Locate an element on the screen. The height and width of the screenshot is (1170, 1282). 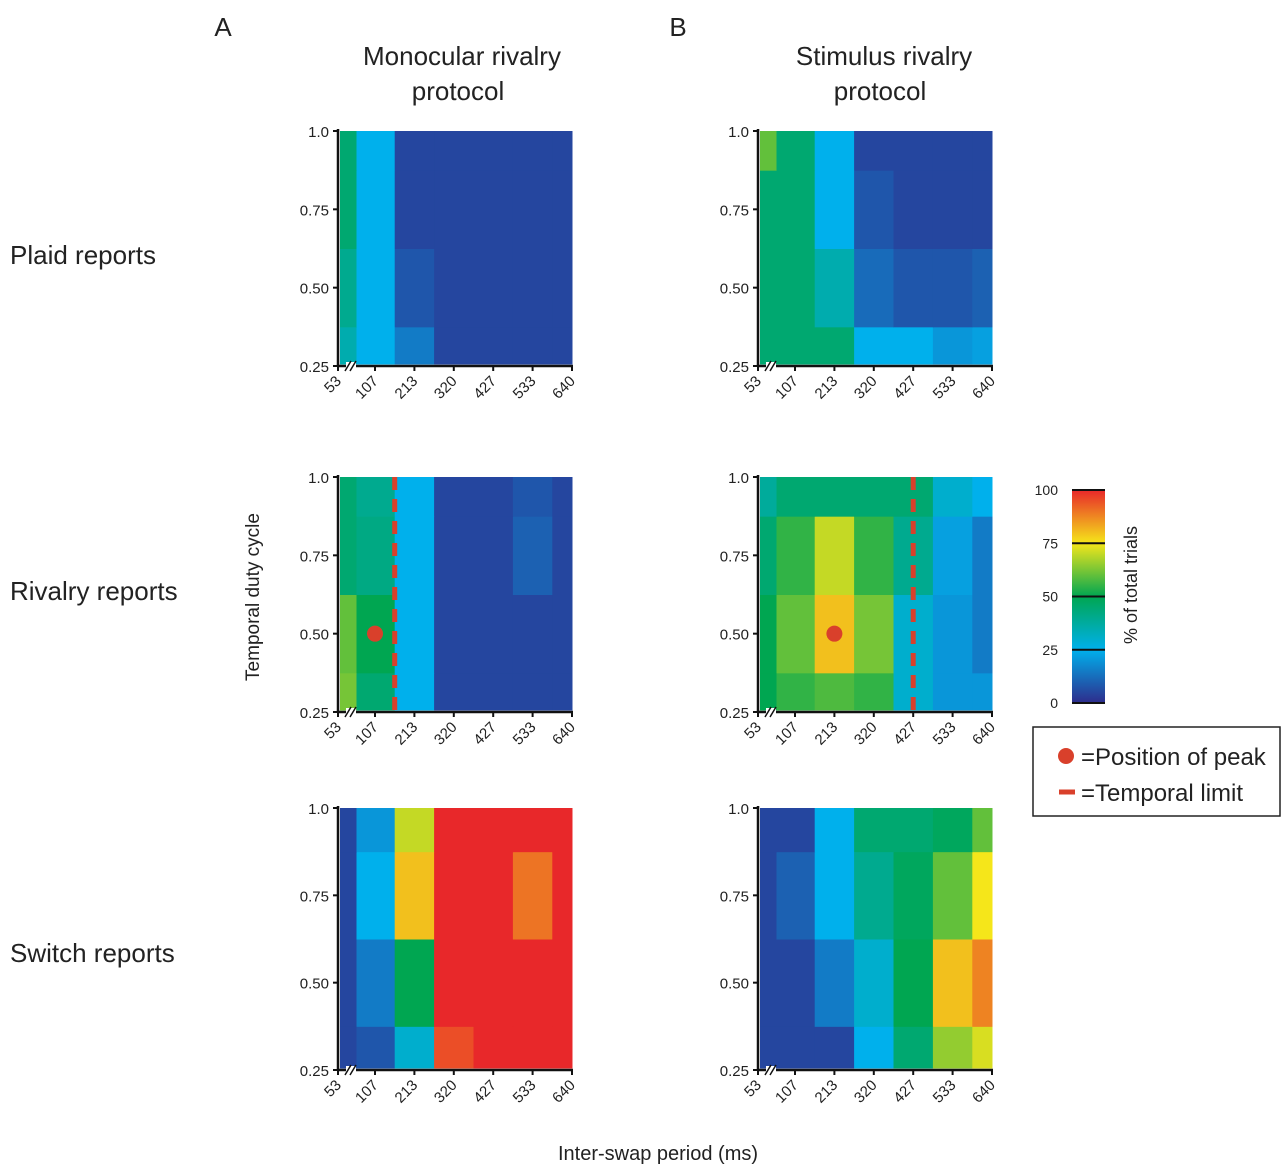
heatmap-panel: 0.25 0.50 0.75 1.0 53 107 213 320 427 533 640 is located at coordinates (859, 954).